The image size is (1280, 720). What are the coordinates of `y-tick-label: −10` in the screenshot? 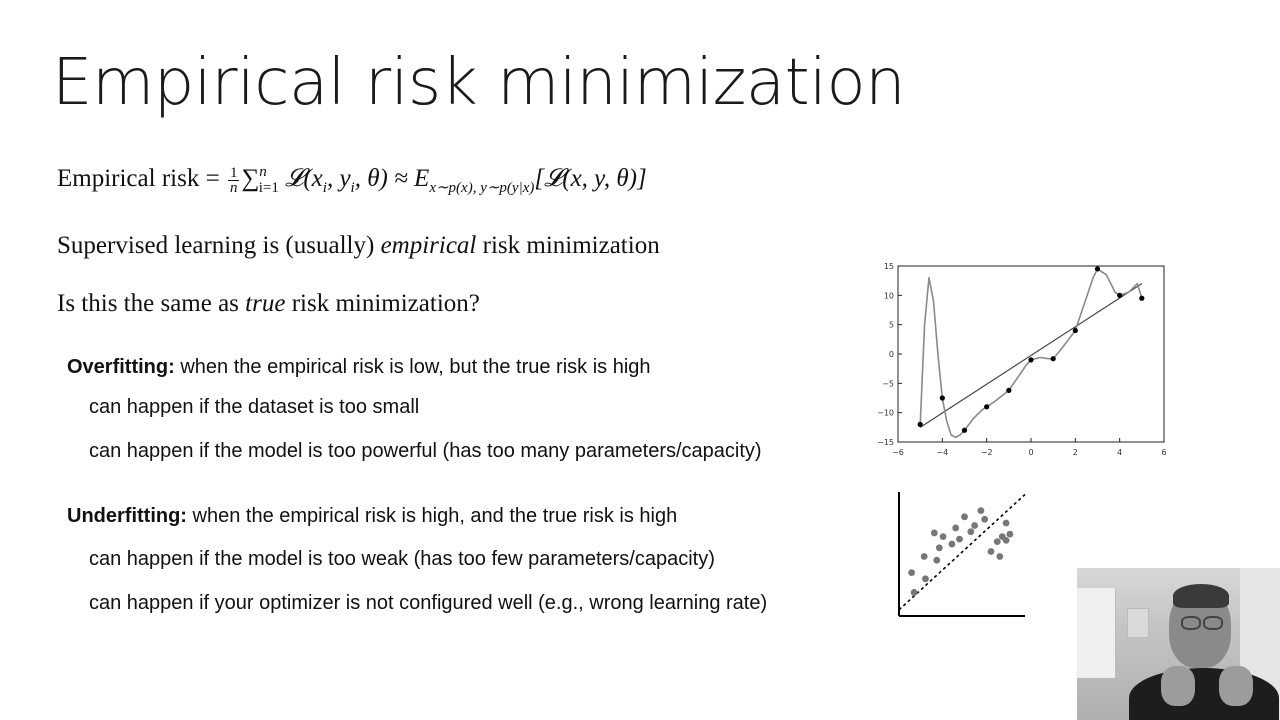 It's located at (885, 413).